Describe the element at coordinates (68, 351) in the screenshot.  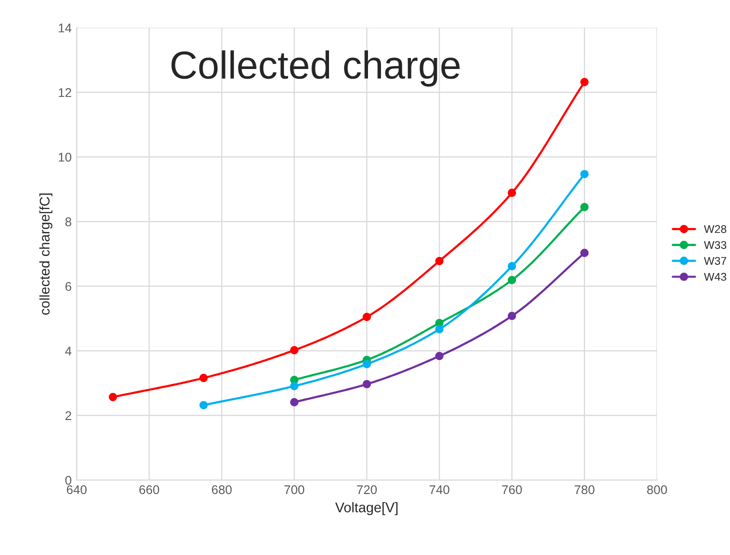
I see `y-tick-label: 4` at that location.